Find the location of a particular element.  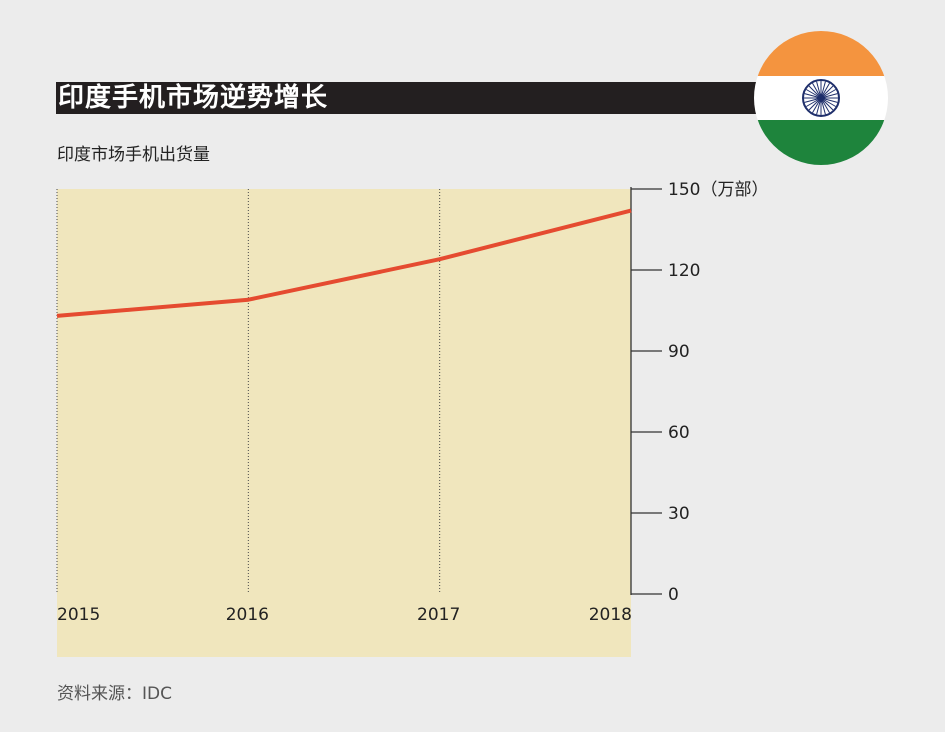

source-note: 资料来源：IDC is located at coordinates (114, 691).